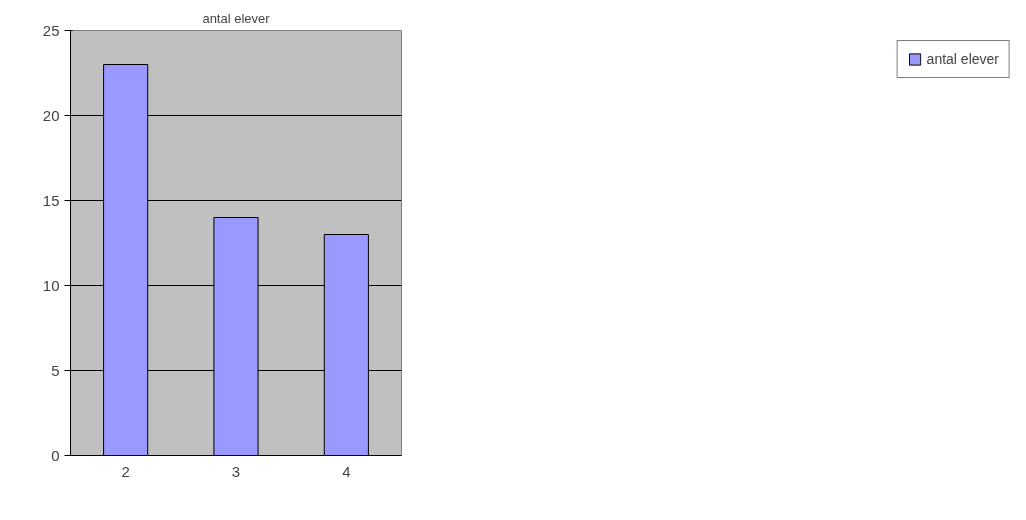 The image size is (1026, 520). What do you see at coordinates (962, 59) in the screenshot?
I see `legend-label: antal elever` at bounding box center [962, 59].